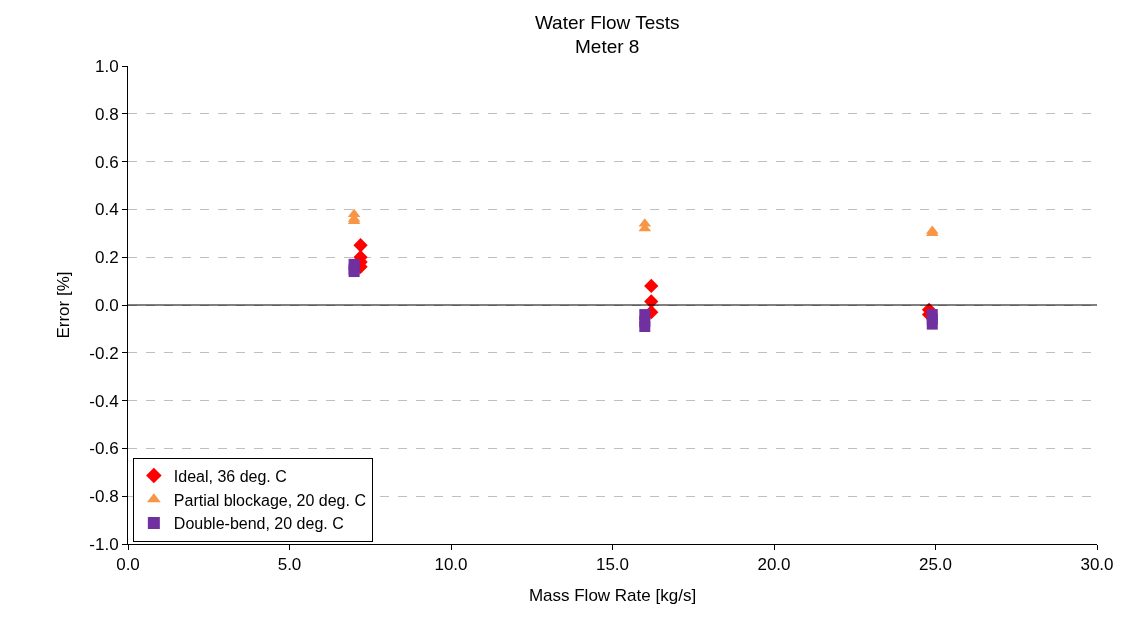 This screenshot has width=1135, height=639. Describe the element at coordinates (63, 305) in the screenshot. I see `y-axis-title: Error [%]` at that location.